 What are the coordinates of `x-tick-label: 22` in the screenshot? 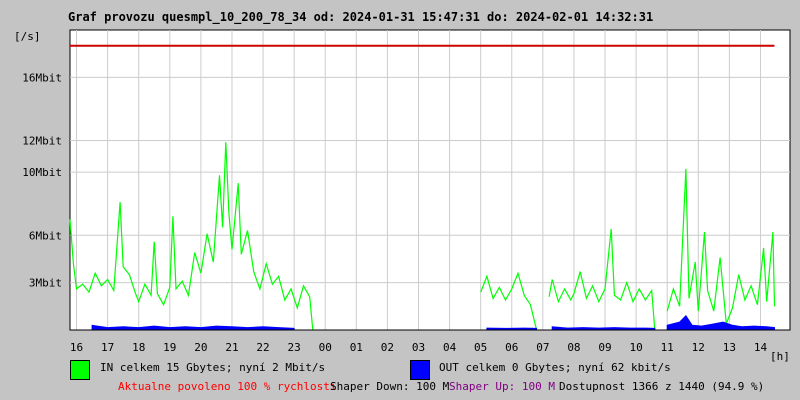 It's located at (262, 347).